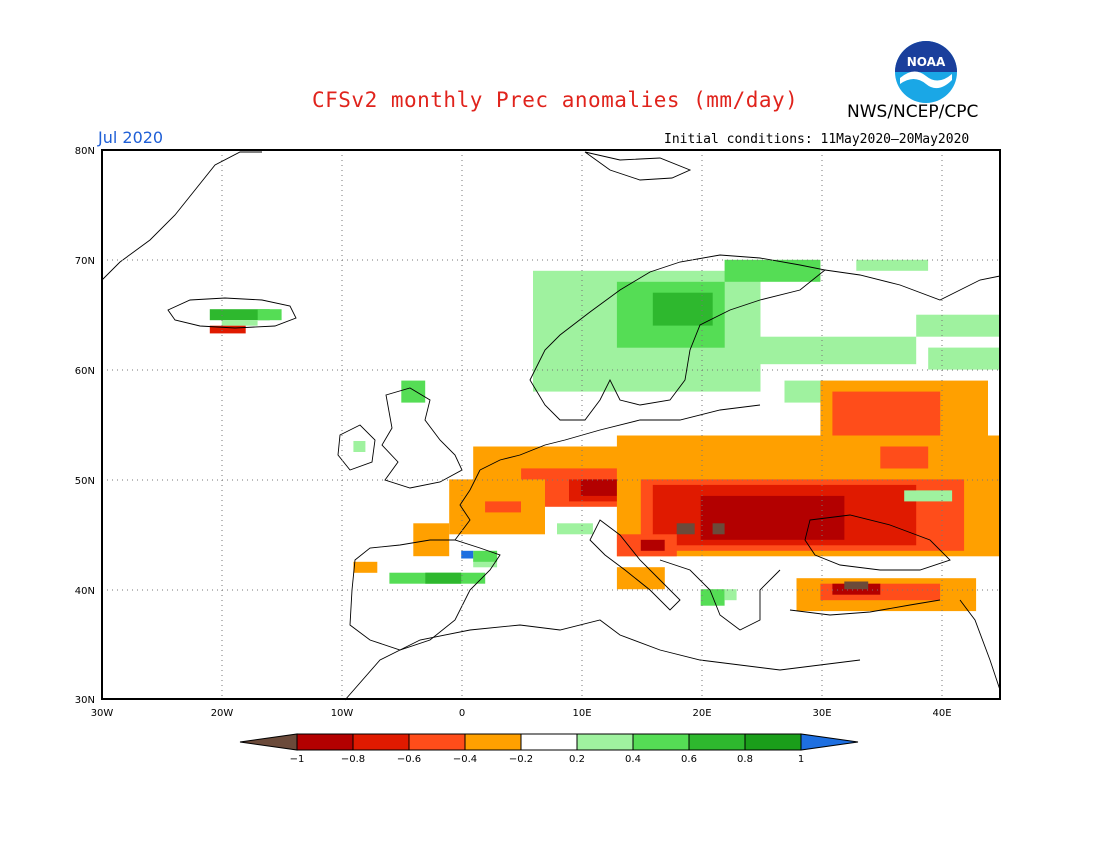  I want to click on lon-label: 30W, so click(102, 713).